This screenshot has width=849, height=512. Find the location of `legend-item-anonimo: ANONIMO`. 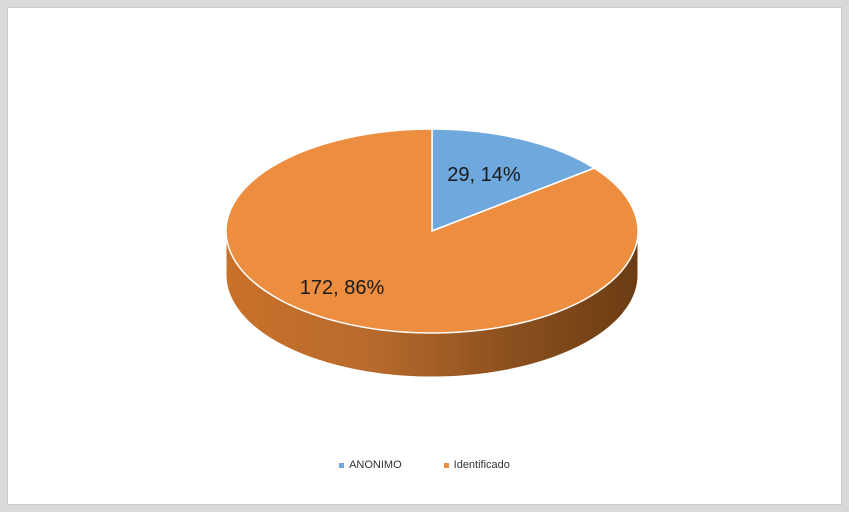

legend-item-anonimo: ANONIMO is located at coordinates (370, 465).